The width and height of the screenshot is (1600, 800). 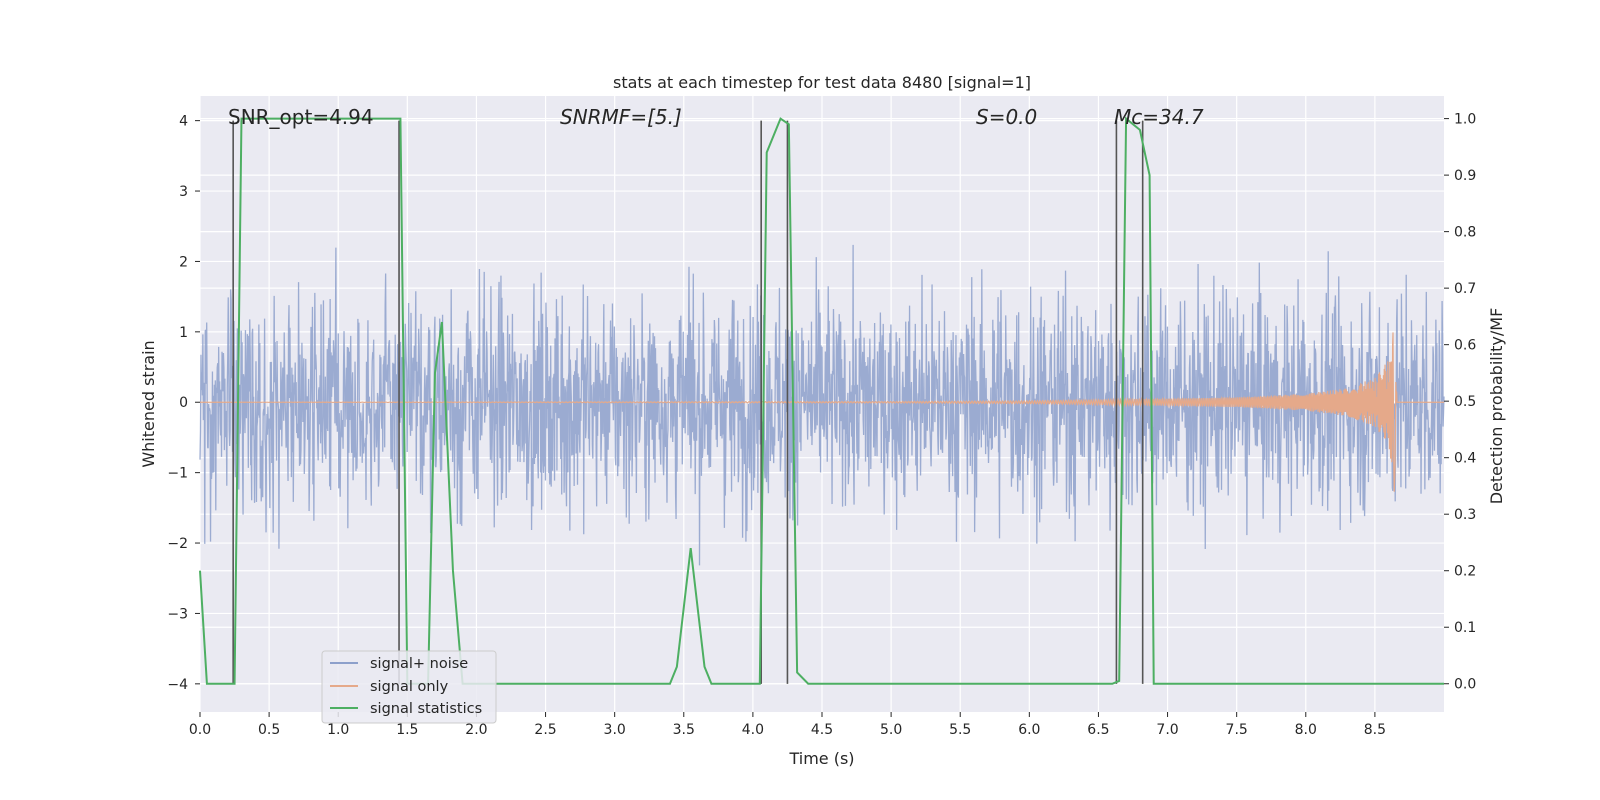 What do you see at coordinates (476, 730) in the screenshot?
I see `x-tick-label: 2.0` at bounding box center [476, 730].